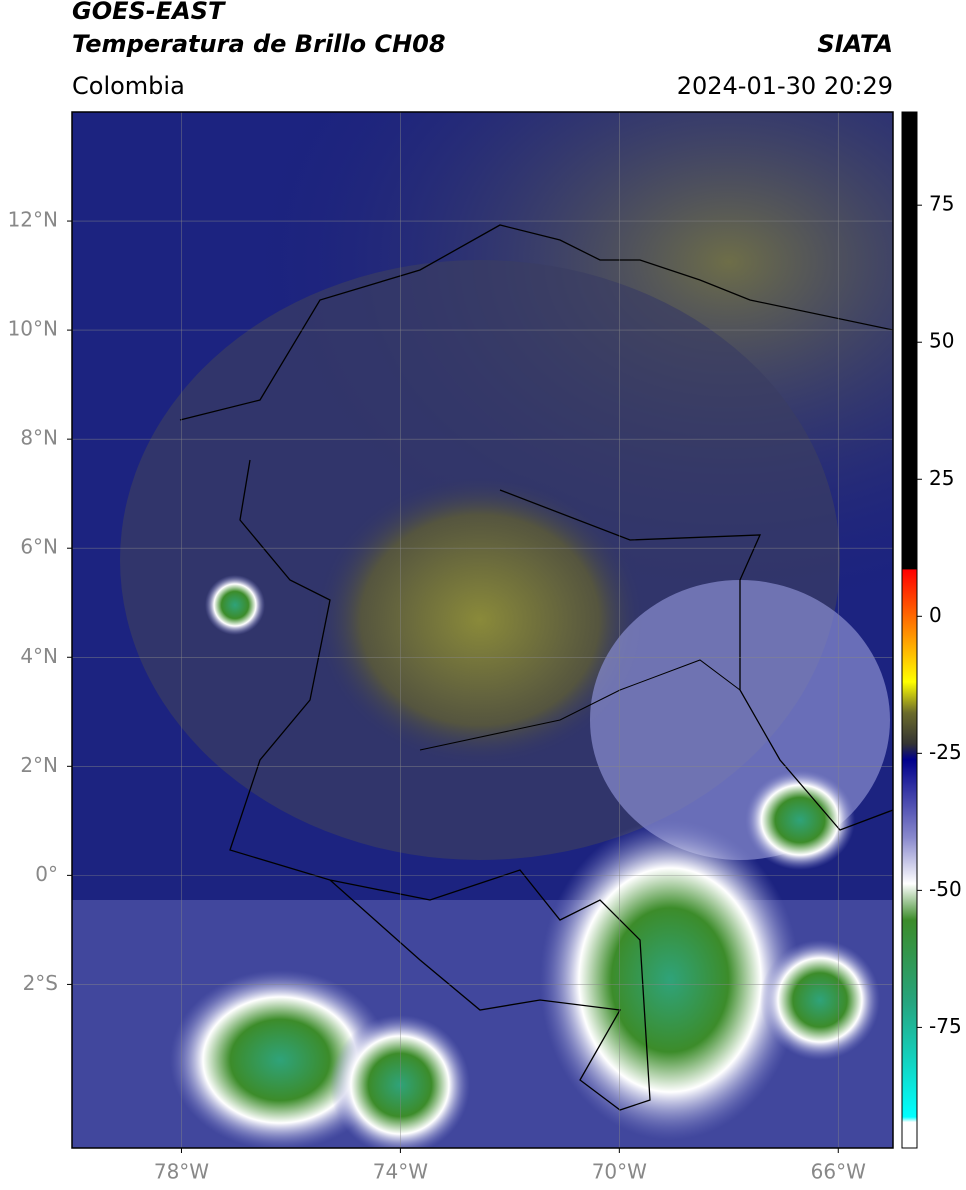  Describe the element at coordinates (33, 329) in the screenshot. I see `lat-label: 10°N` at that location.